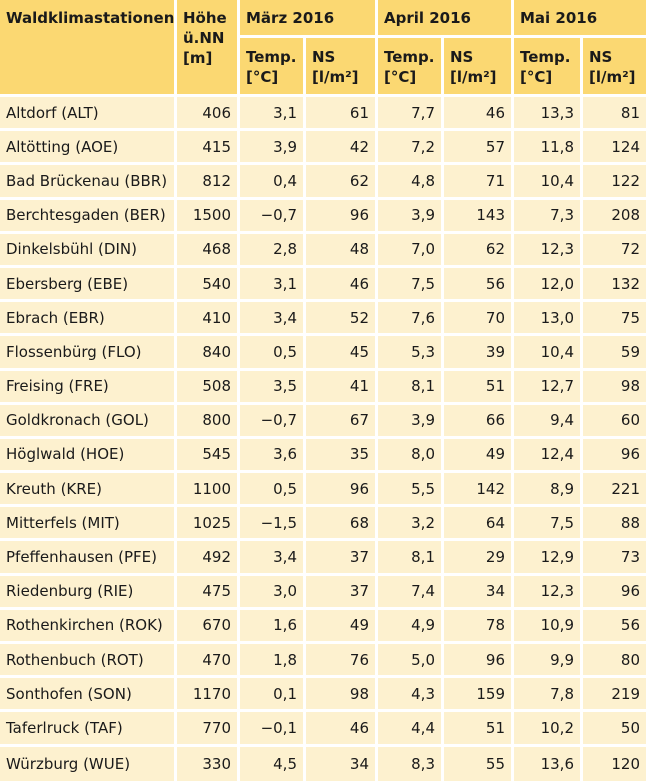 This screenshot has width=646, height=781. I want to click on cell-temp-march: 3,0, so click(273, 592).